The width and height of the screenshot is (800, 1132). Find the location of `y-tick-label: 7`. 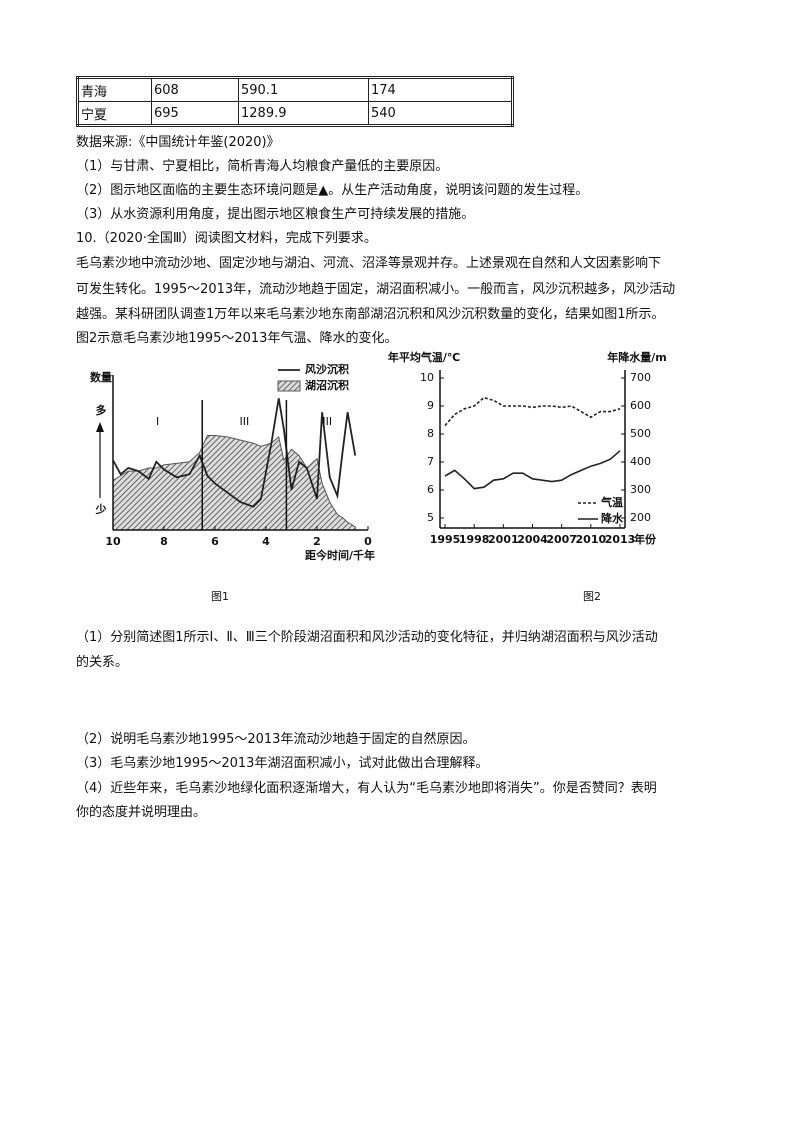

y-tick-label: 7 is located at coordinates (430, 461).